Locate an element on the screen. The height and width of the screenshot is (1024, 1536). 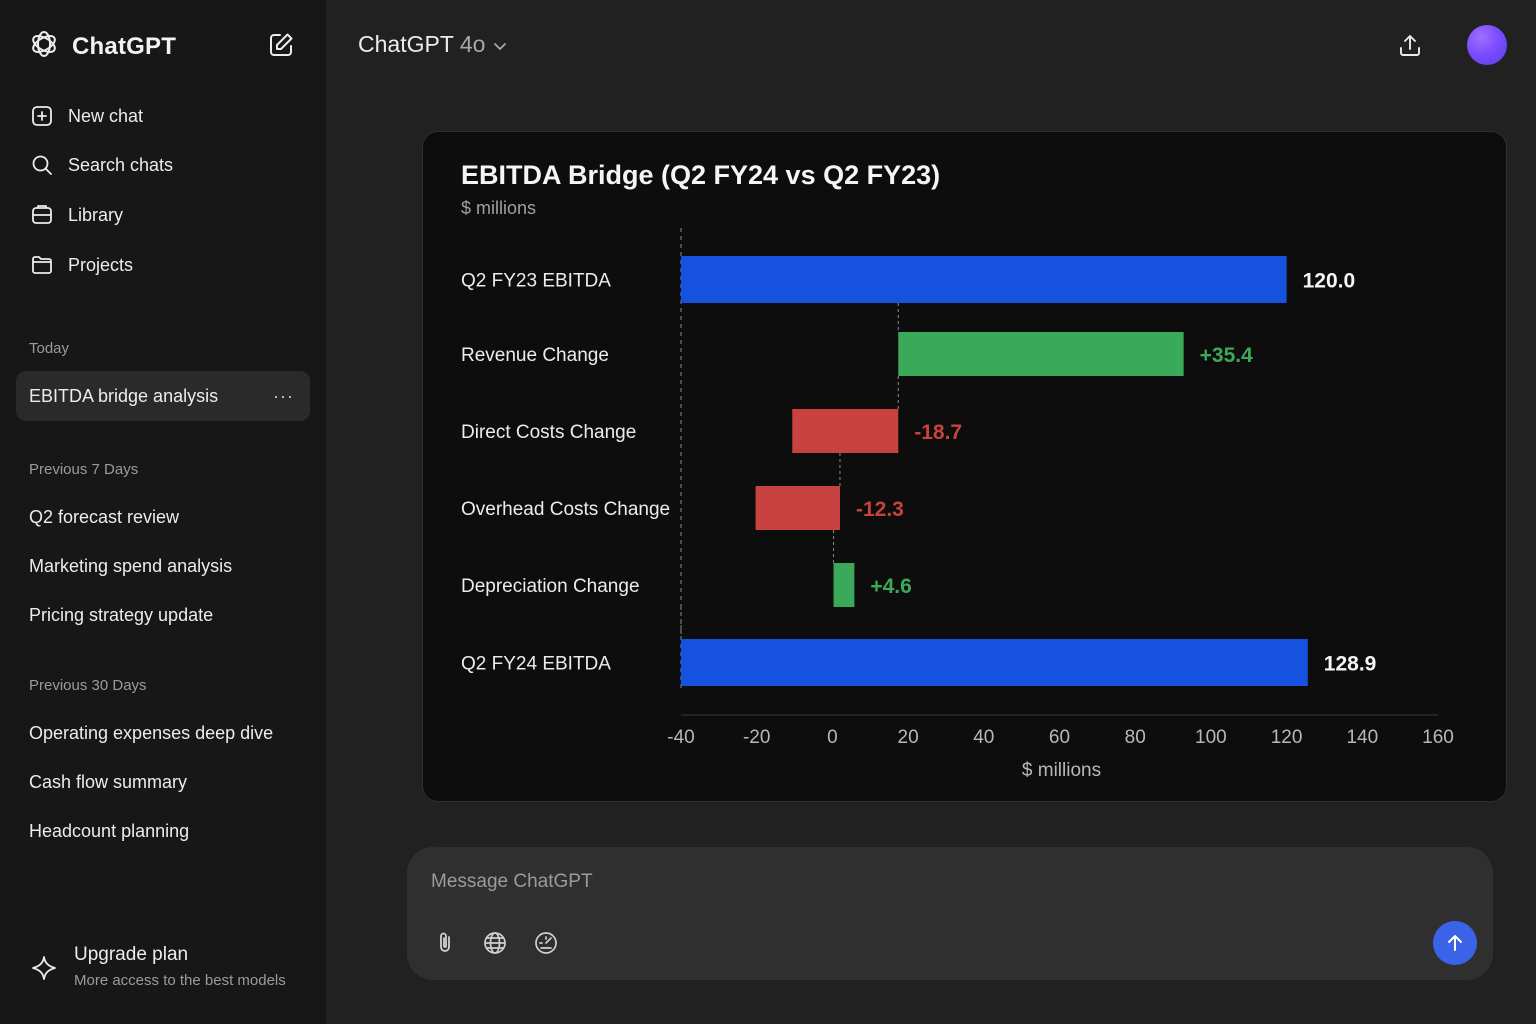
nav-label: Projects is located at coordinates (101, 264).